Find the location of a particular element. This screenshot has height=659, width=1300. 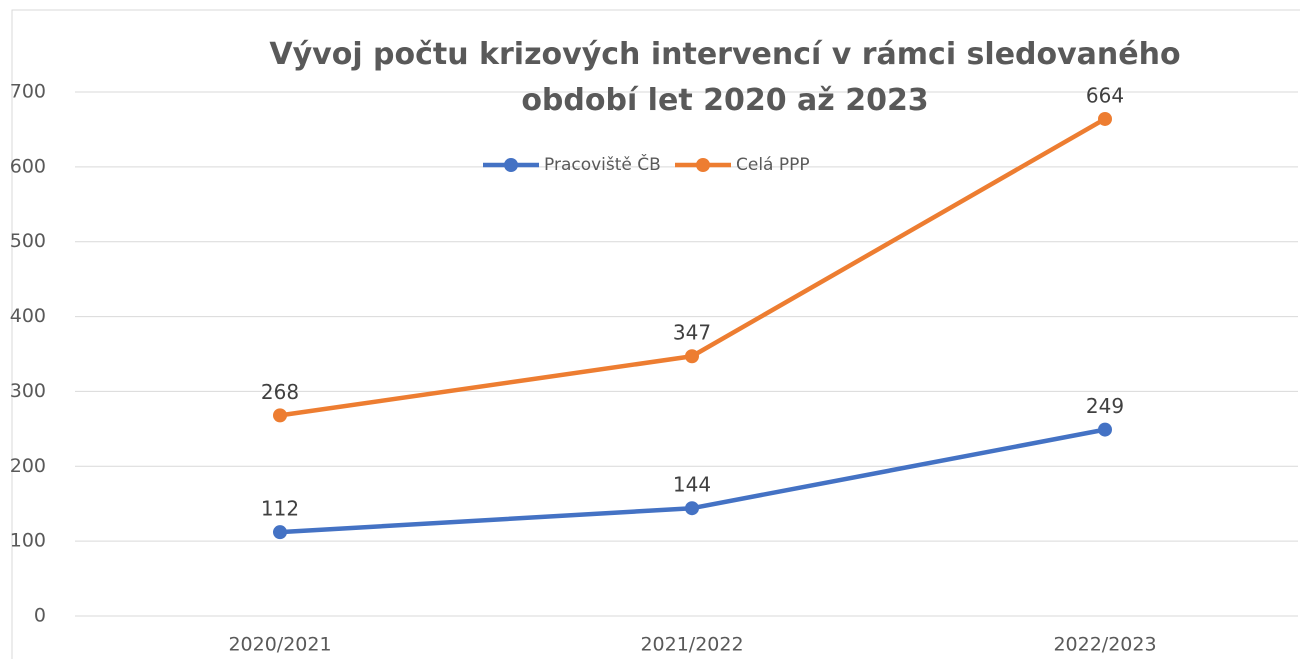

data-label: 664 is located at coordinates (1105, 95).